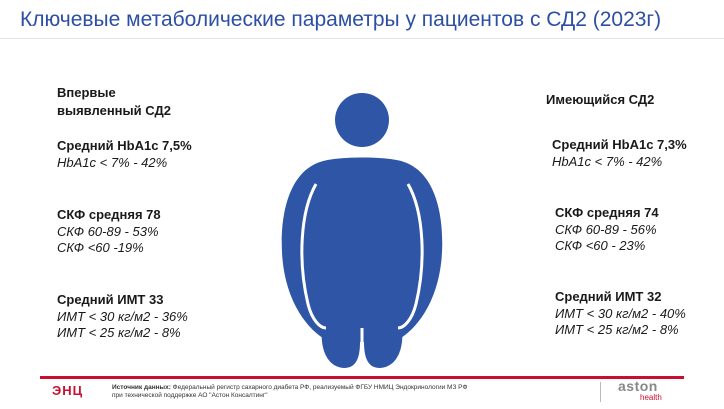 The height and width of the screenshot is (409, 724). Describe the element at coordinates (607, 212) in the screenshot. I see `right-gfr-title: СКФ средняя 74` at that location.